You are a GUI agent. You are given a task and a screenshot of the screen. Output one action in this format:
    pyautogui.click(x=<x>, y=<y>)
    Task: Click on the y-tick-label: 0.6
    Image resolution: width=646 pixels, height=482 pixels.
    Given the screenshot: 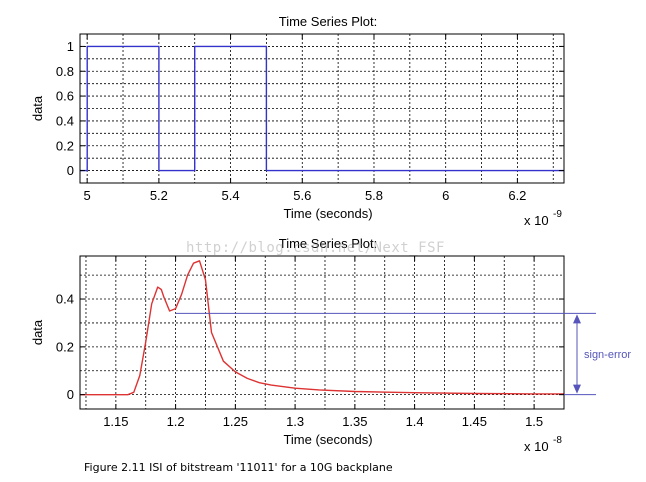 What is the action you would take?
    pyautogui.click(x=65, y=96)
    